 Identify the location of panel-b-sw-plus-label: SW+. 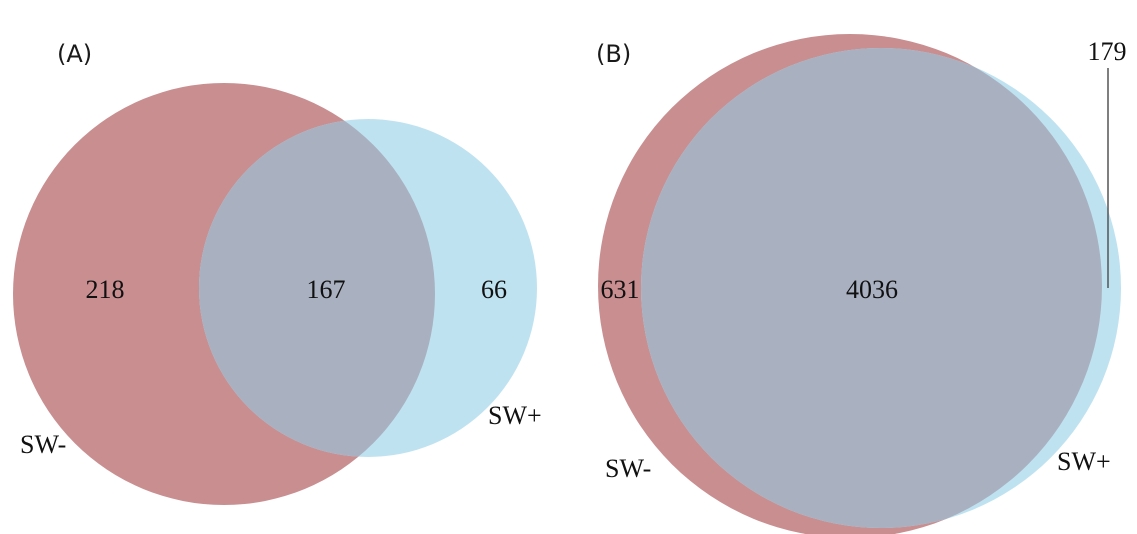
(1084, 461).